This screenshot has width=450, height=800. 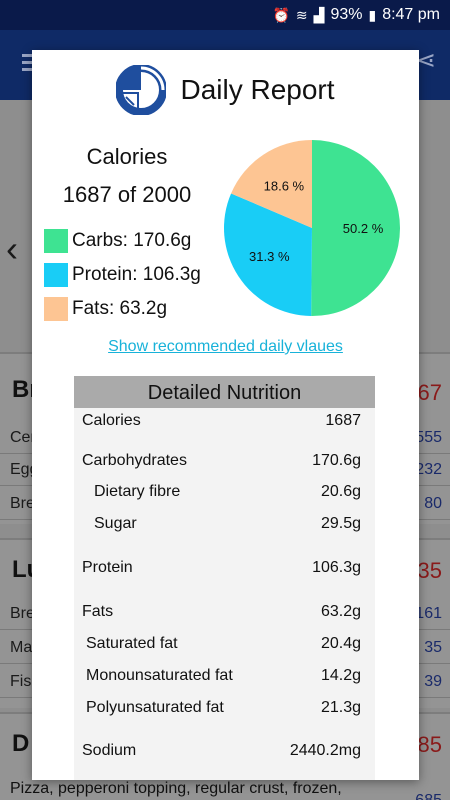 What do you see at coordinates (340, 491) in the screenshot?
I see `nutrient-value: 20.6g` at bounding box center [340, 491].